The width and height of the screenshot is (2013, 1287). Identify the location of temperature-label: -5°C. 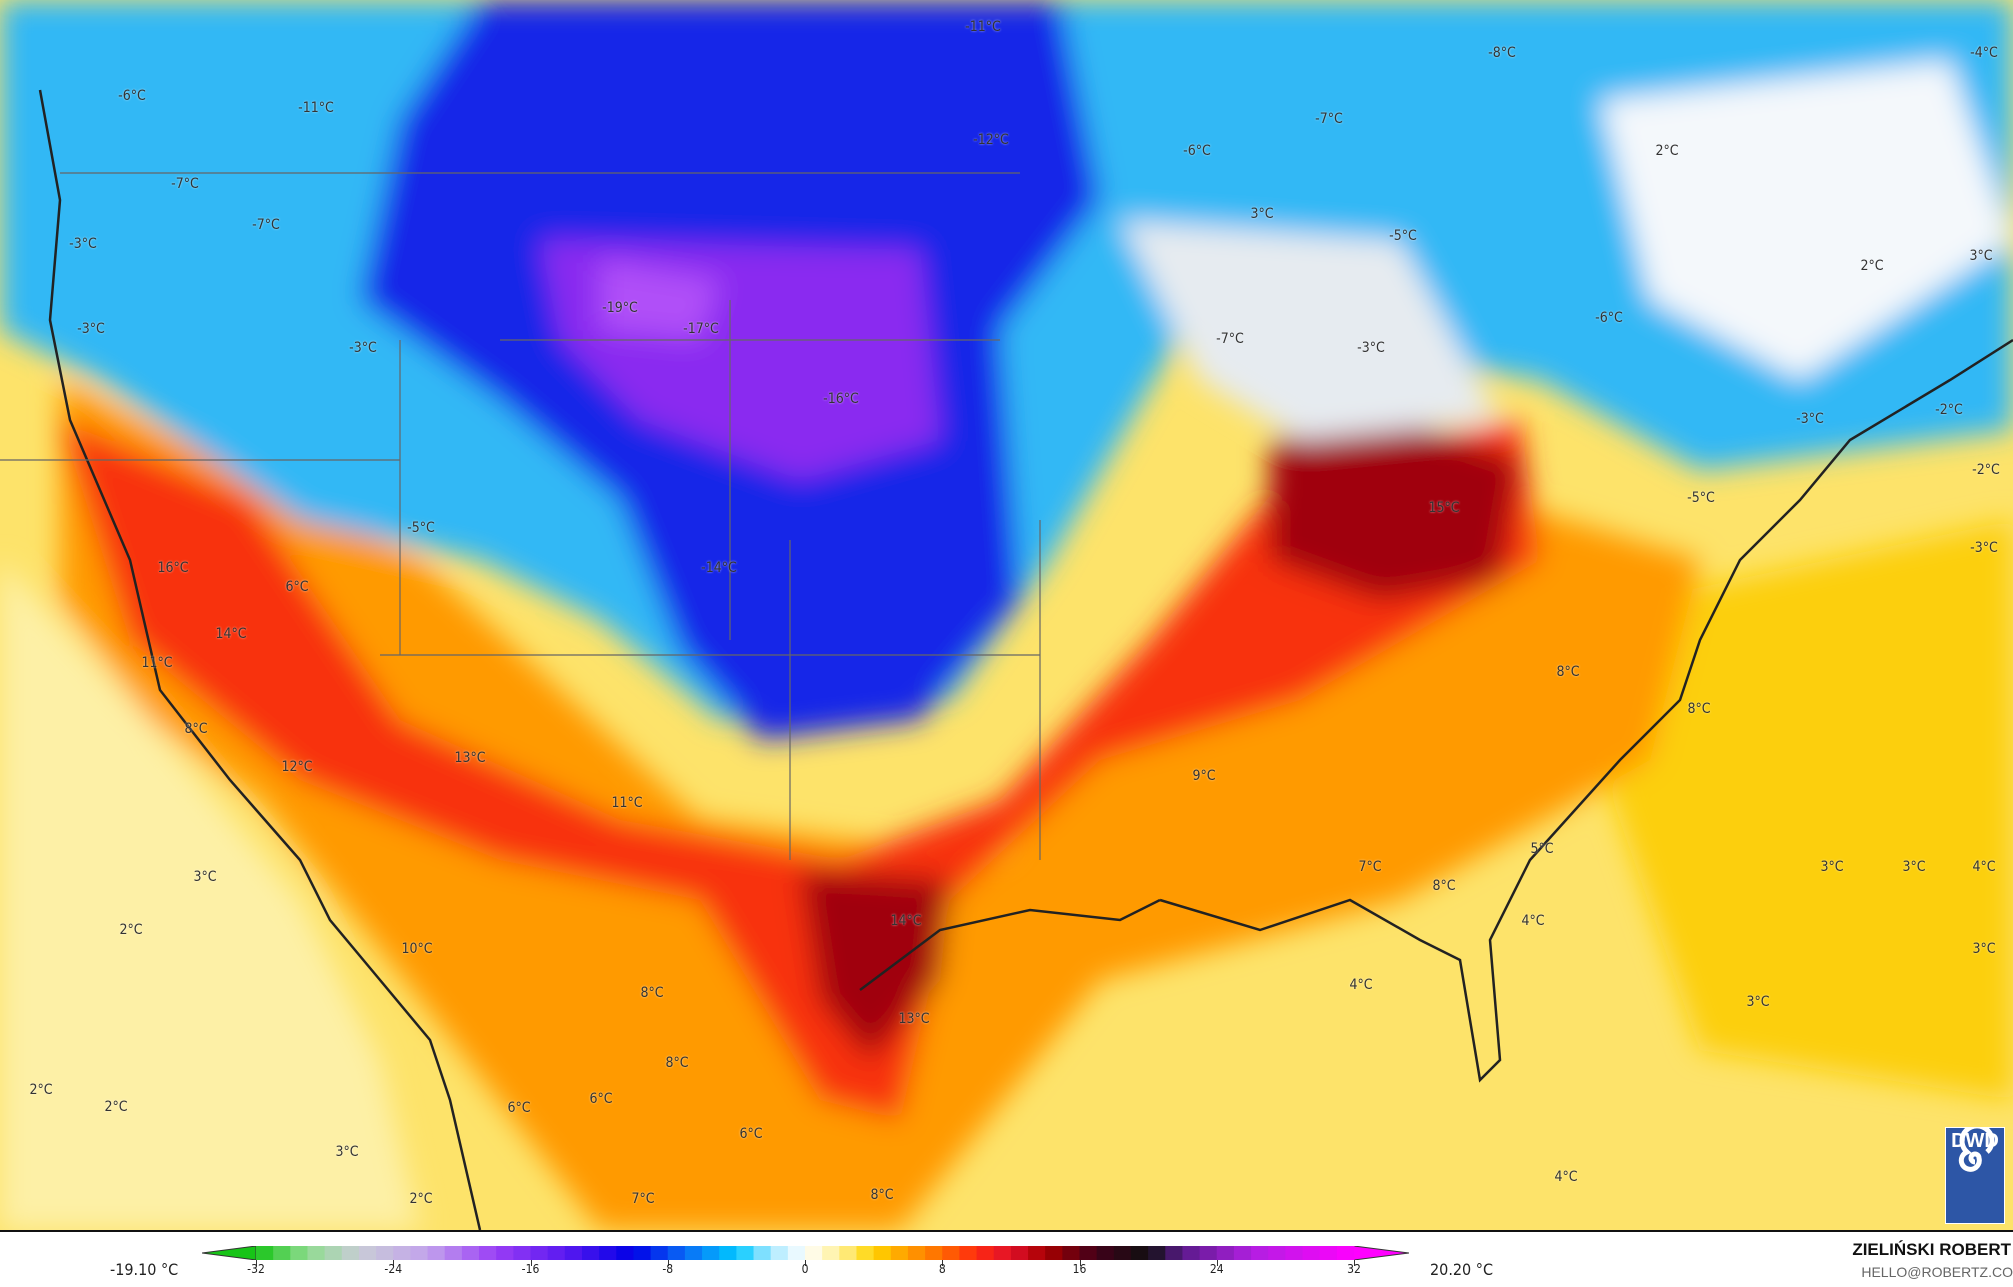
(421, 528).